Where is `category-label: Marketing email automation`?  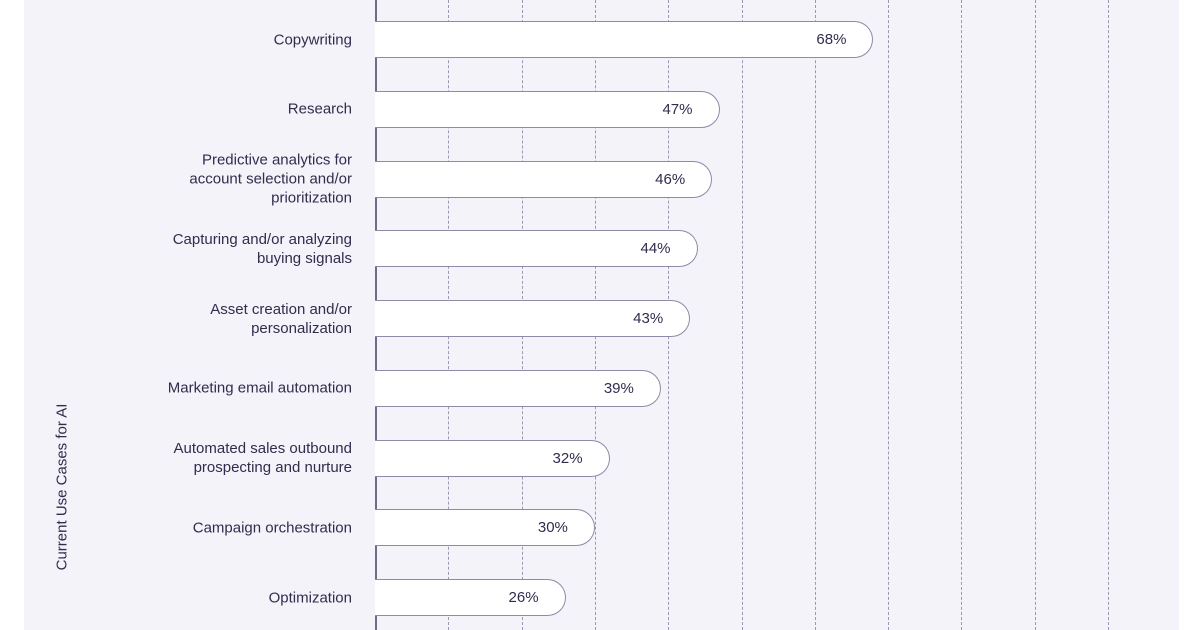 category-label: Marketing email automation is located at coordinates (259, 388).